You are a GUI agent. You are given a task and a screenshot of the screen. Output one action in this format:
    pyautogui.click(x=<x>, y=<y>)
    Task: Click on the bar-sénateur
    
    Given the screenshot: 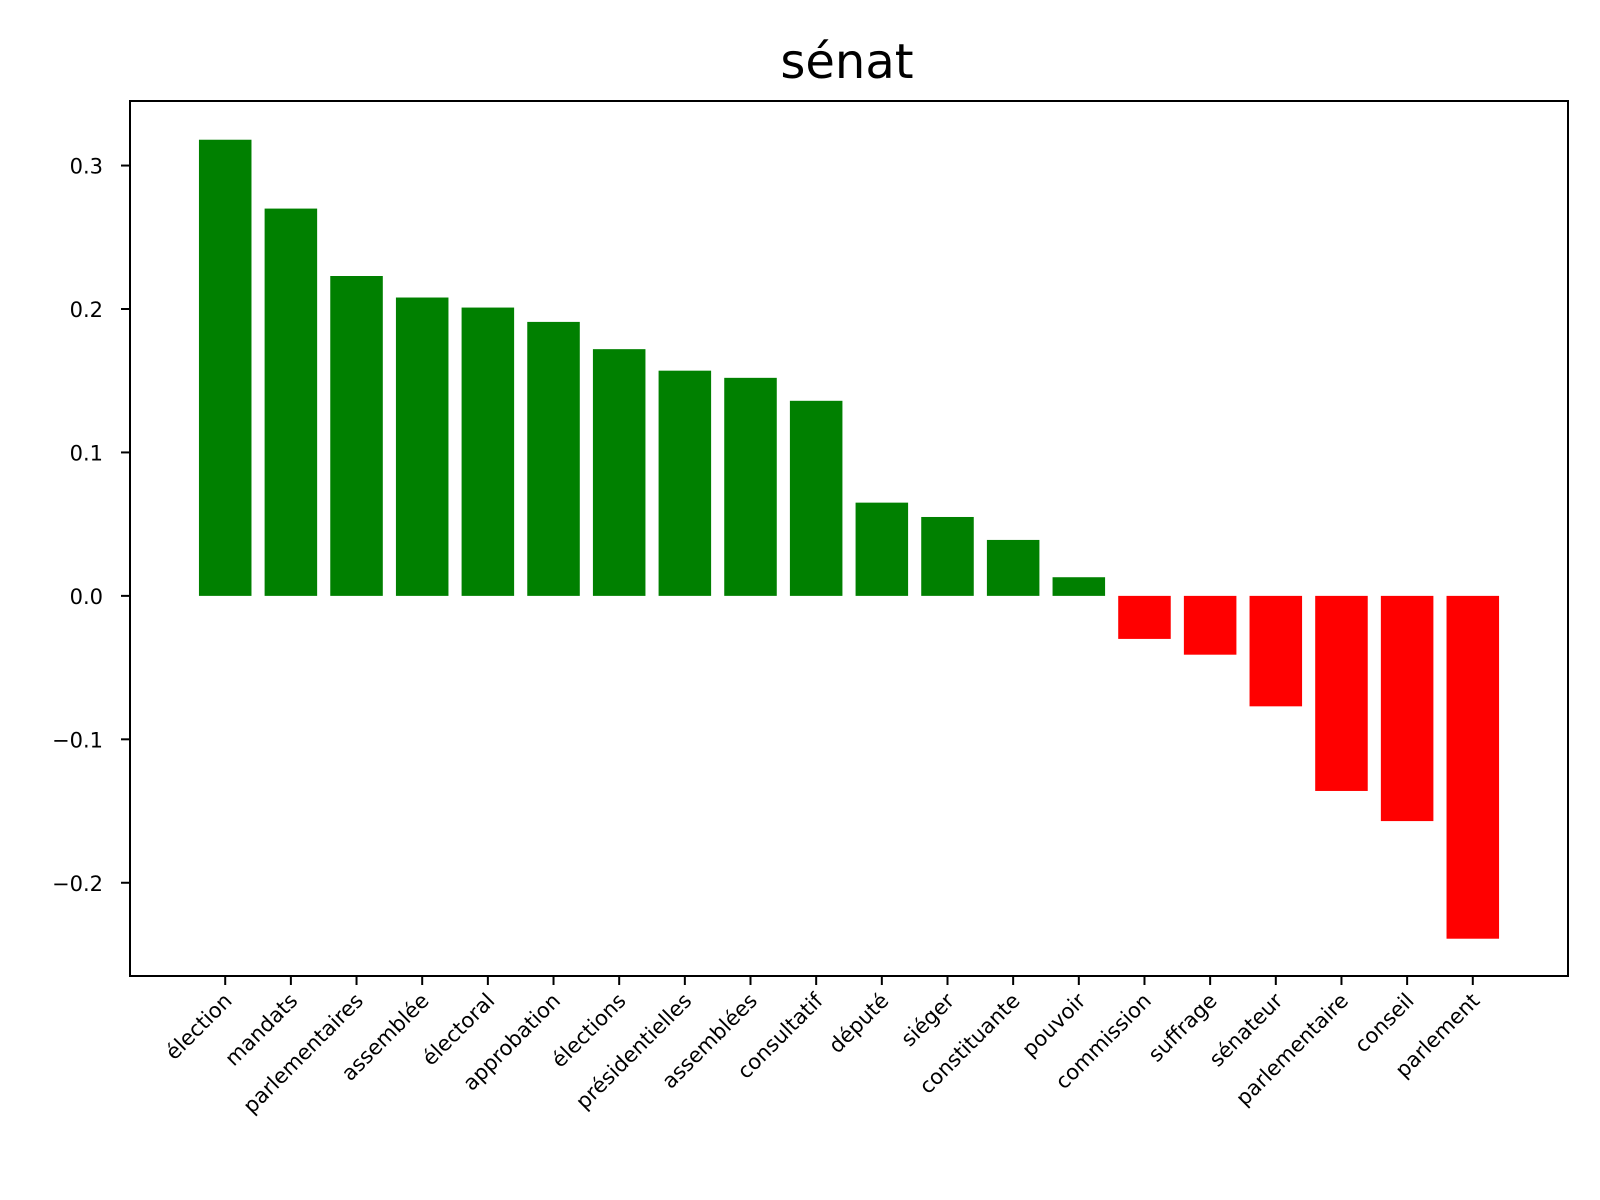 What is the action you would take?
    pyautogui.click(x=1276, y=651)
    